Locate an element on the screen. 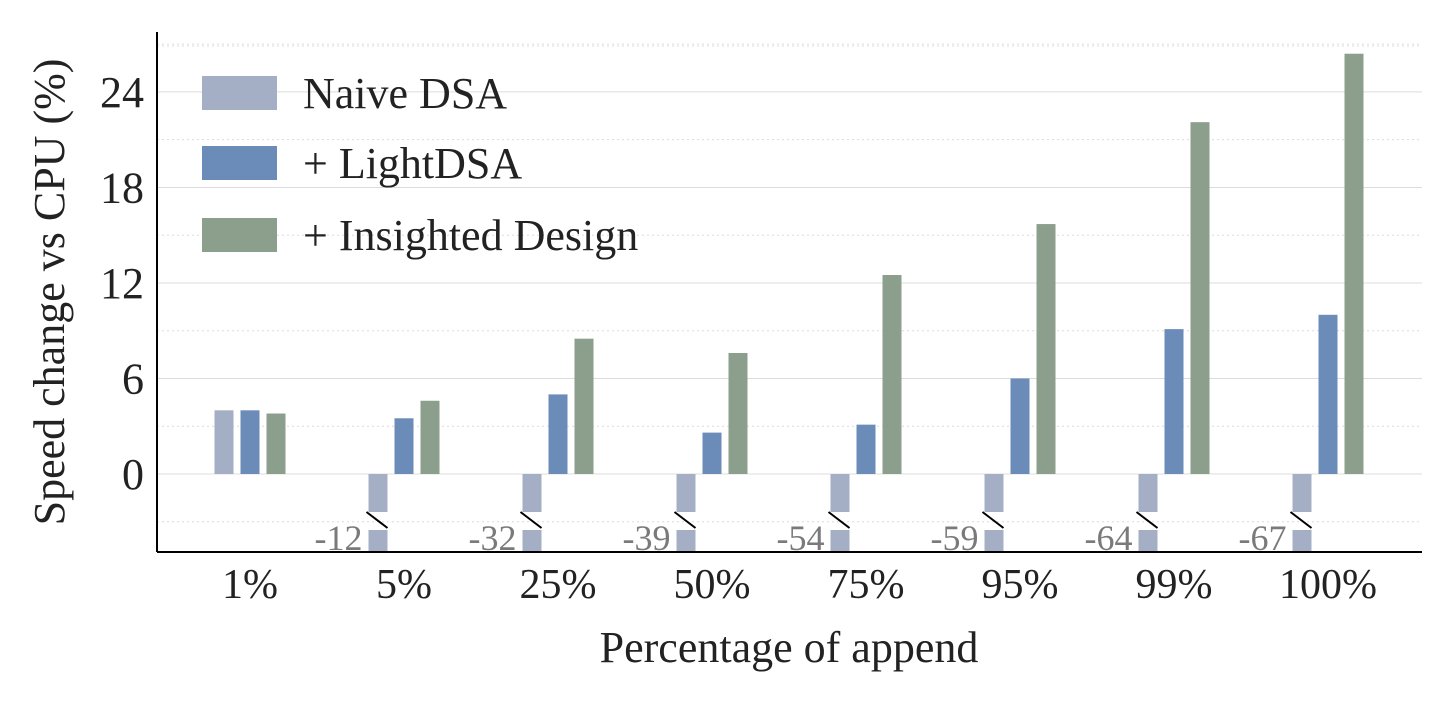 This screenshot has width=1452, height=702. y-tick-label: 0 is located at coordinates (133, 474).